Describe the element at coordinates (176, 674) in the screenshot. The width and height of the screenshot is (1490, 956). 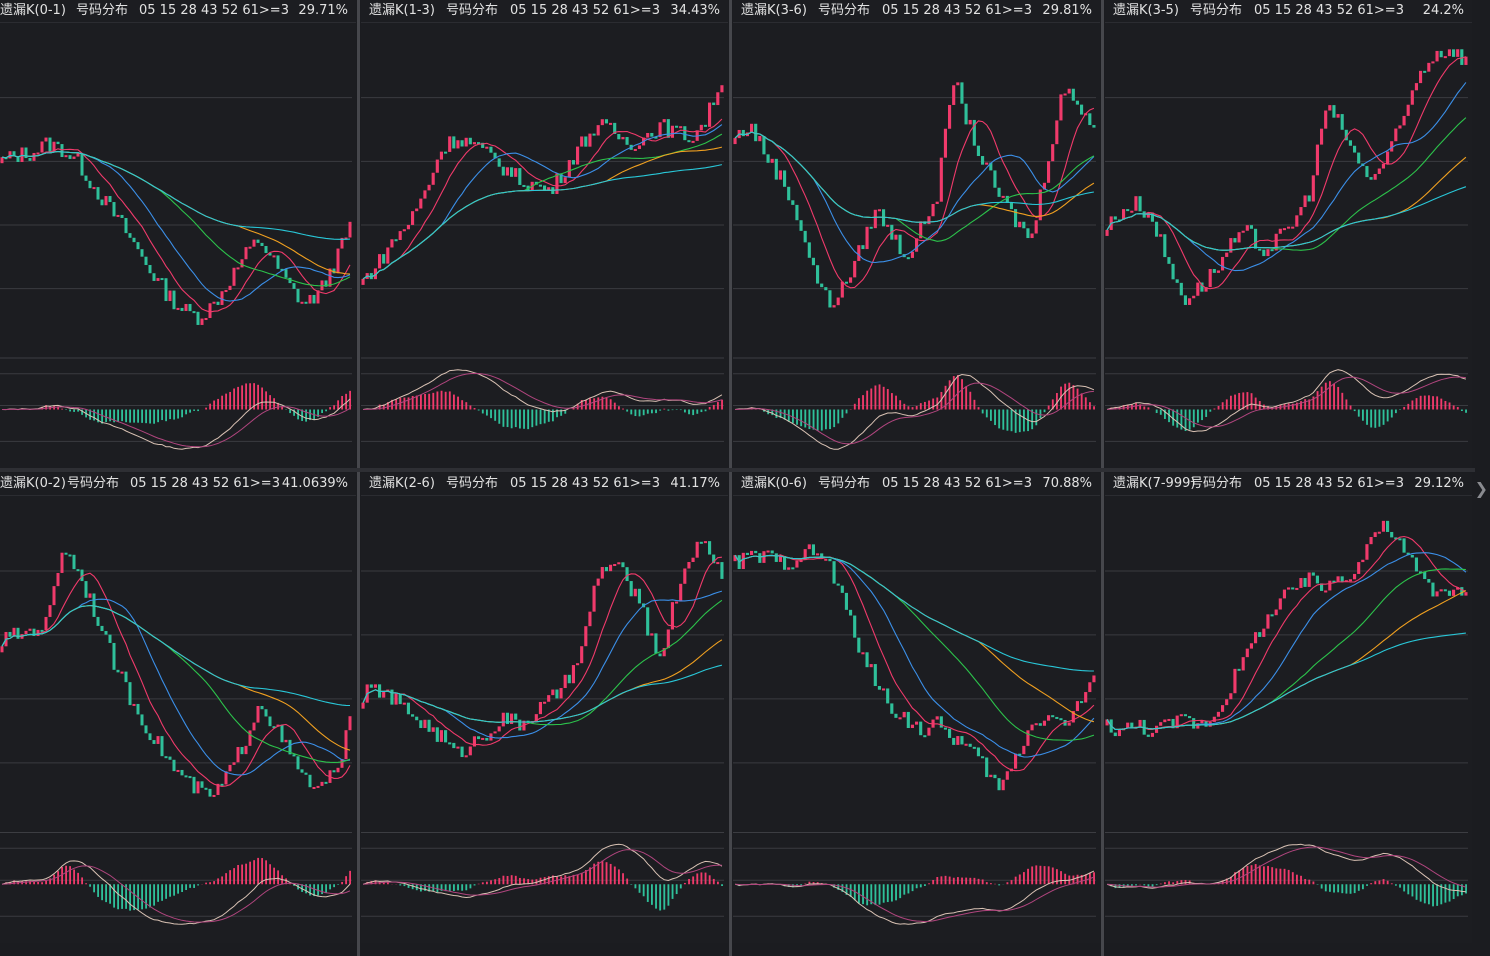
I see `candles` at that location.